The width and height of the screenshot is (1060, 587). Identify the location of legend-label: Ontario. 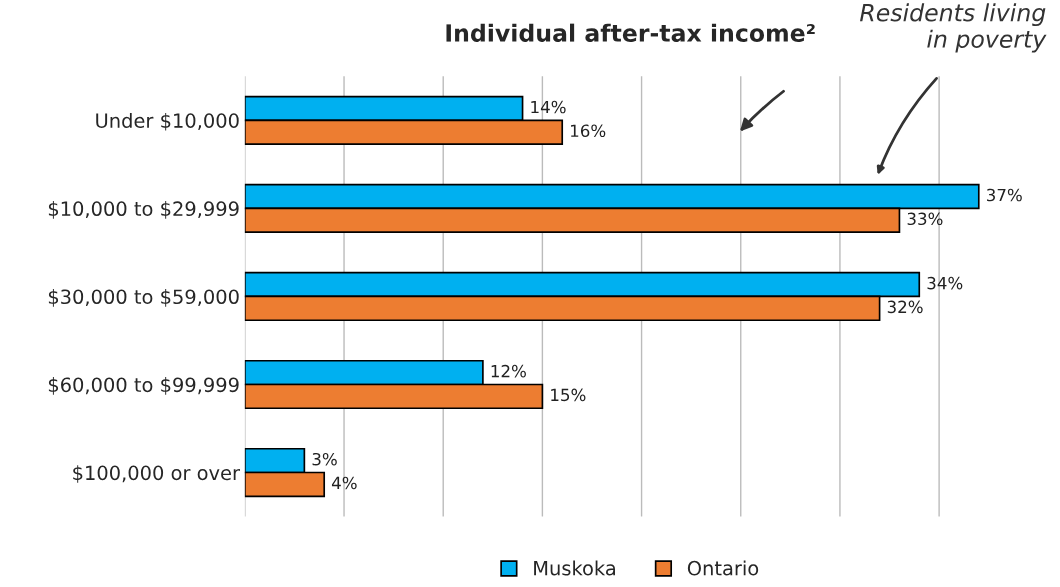
(723, 568).